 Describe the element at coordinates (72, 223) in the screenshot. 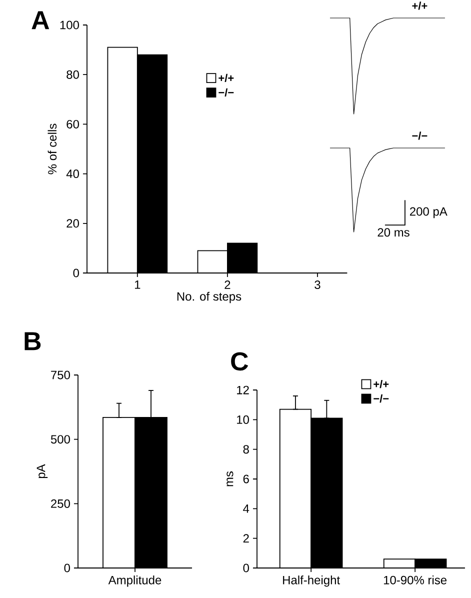

I see `y-tick-label: 20` at that location.